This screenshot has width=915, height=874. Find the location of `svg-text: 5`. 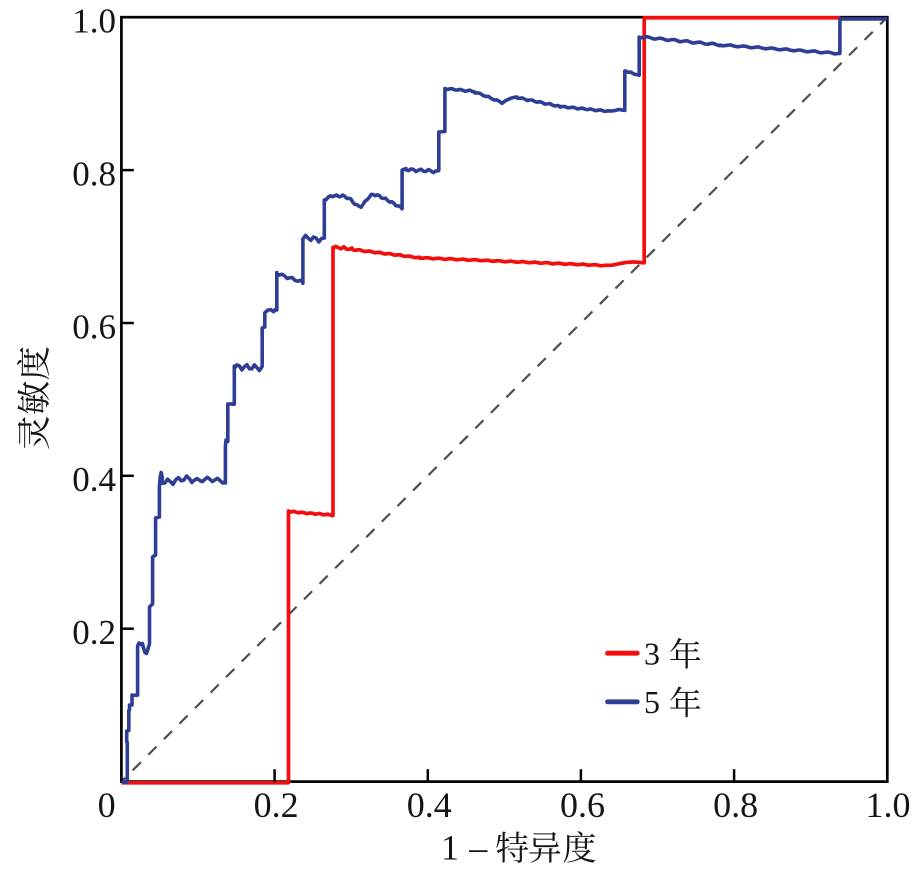

svg-text: 5 is located at coordinates (652, 702).